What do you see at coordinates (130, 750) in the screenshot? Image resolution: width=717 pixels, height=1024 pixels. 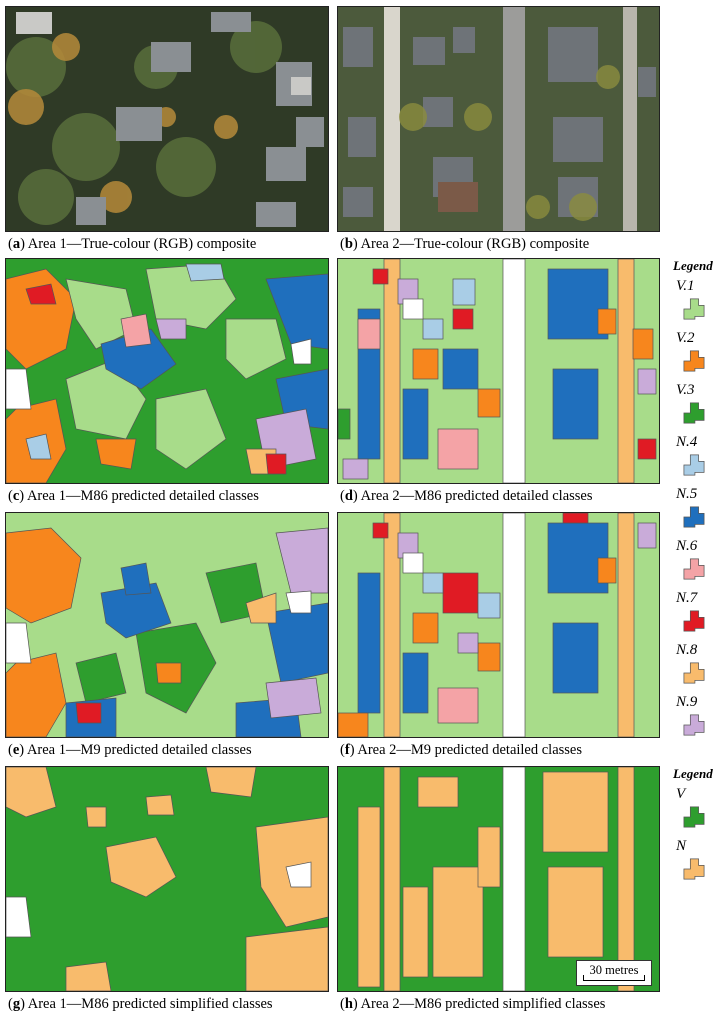 I see `caption-e: (e) Area 1—M9 predicted detailed classes` at bounding box center [130, 750].